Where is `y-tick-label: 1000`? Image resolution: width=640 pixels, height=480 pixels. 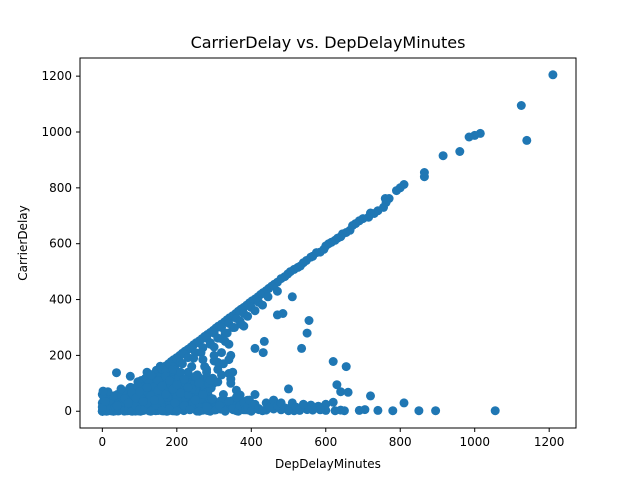
y-tick-label: 1000 is located at coordinates (56, 132).